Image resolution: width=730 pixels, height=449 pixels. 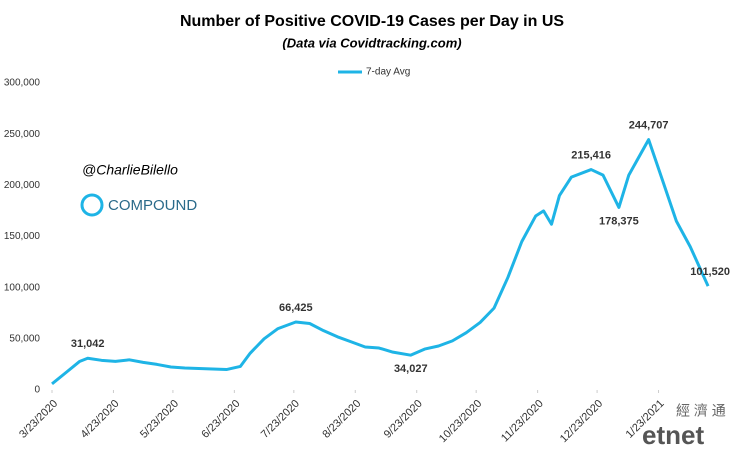 What do you see at coordinates (92, 205) in the screenshot?
I see `logo` at bounding box center [92, 205].